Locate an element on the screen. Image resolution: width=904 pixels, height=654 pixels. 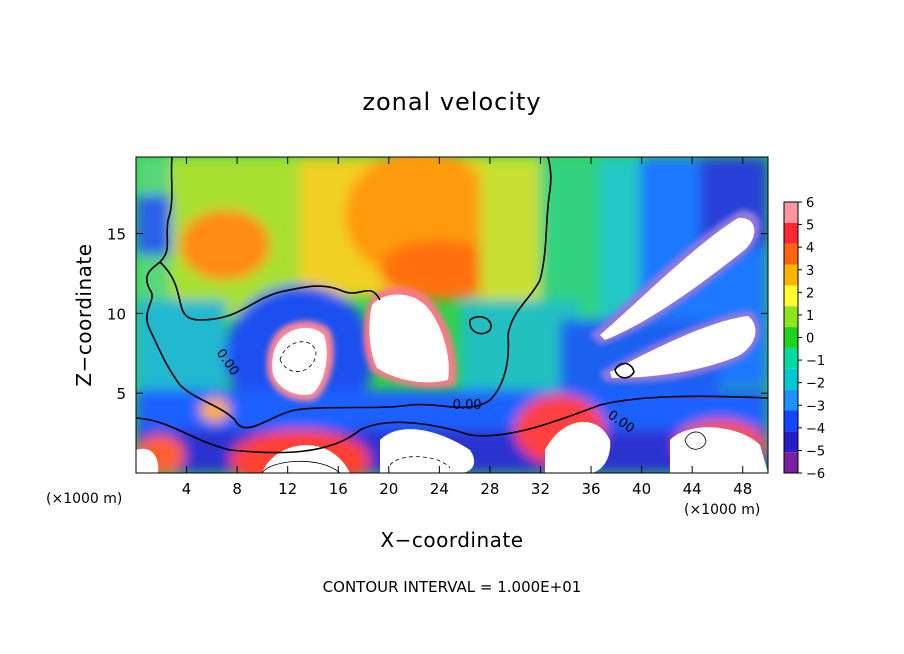
colorbar-tick-label: 5 is located at coordinates (810, 226).